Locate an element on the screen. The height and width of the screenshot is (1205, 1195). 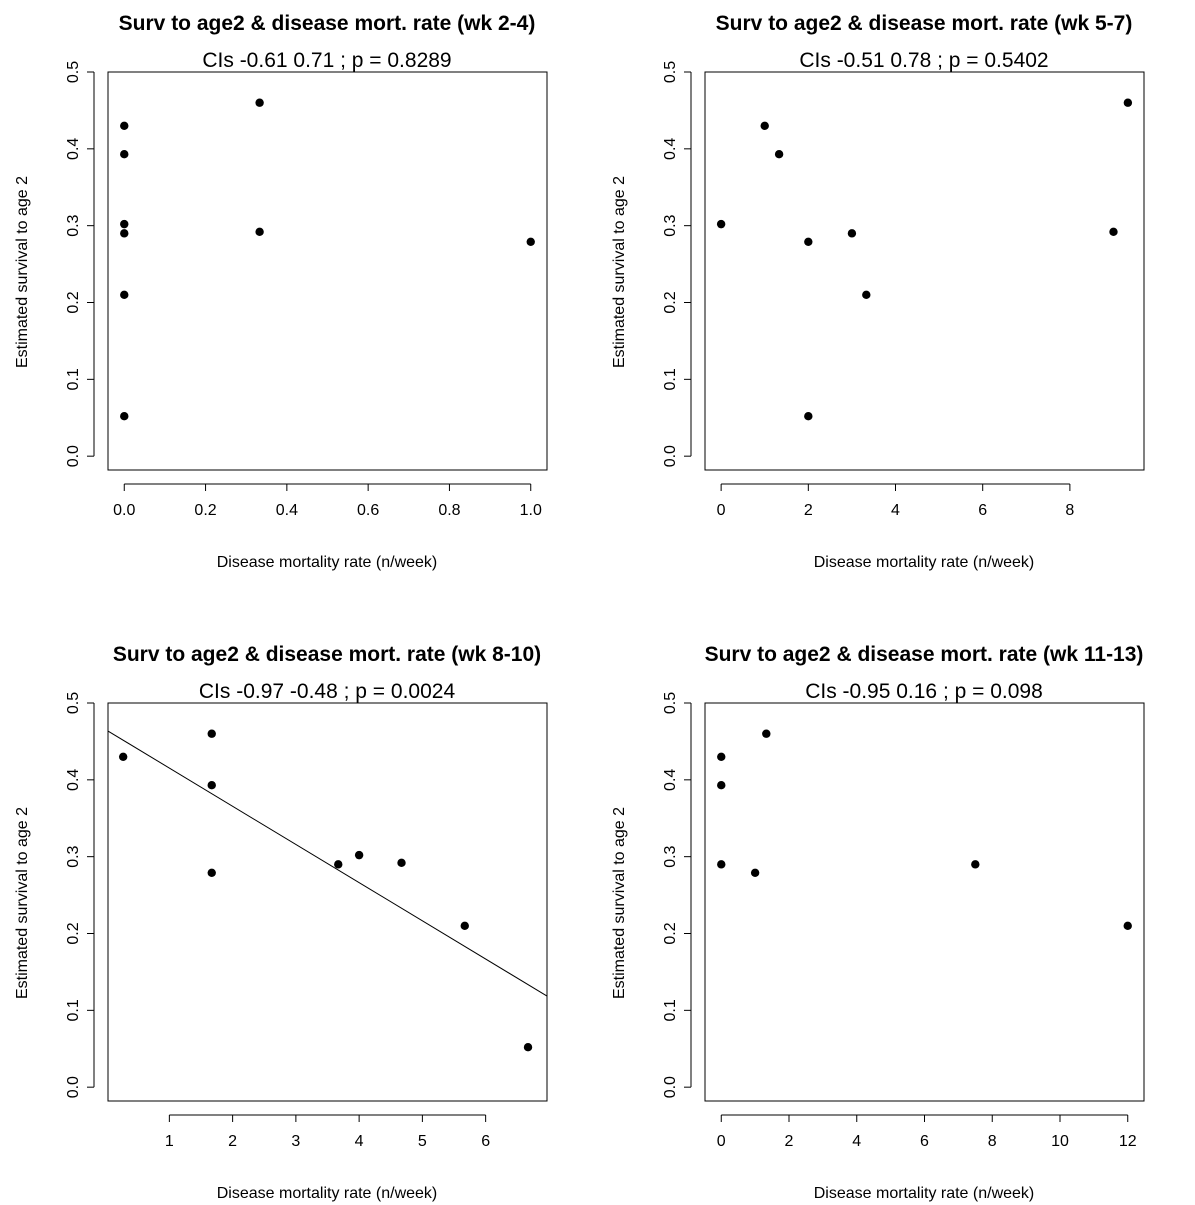
x-tick-label: 10 is located at coordinates (1060, 1141).